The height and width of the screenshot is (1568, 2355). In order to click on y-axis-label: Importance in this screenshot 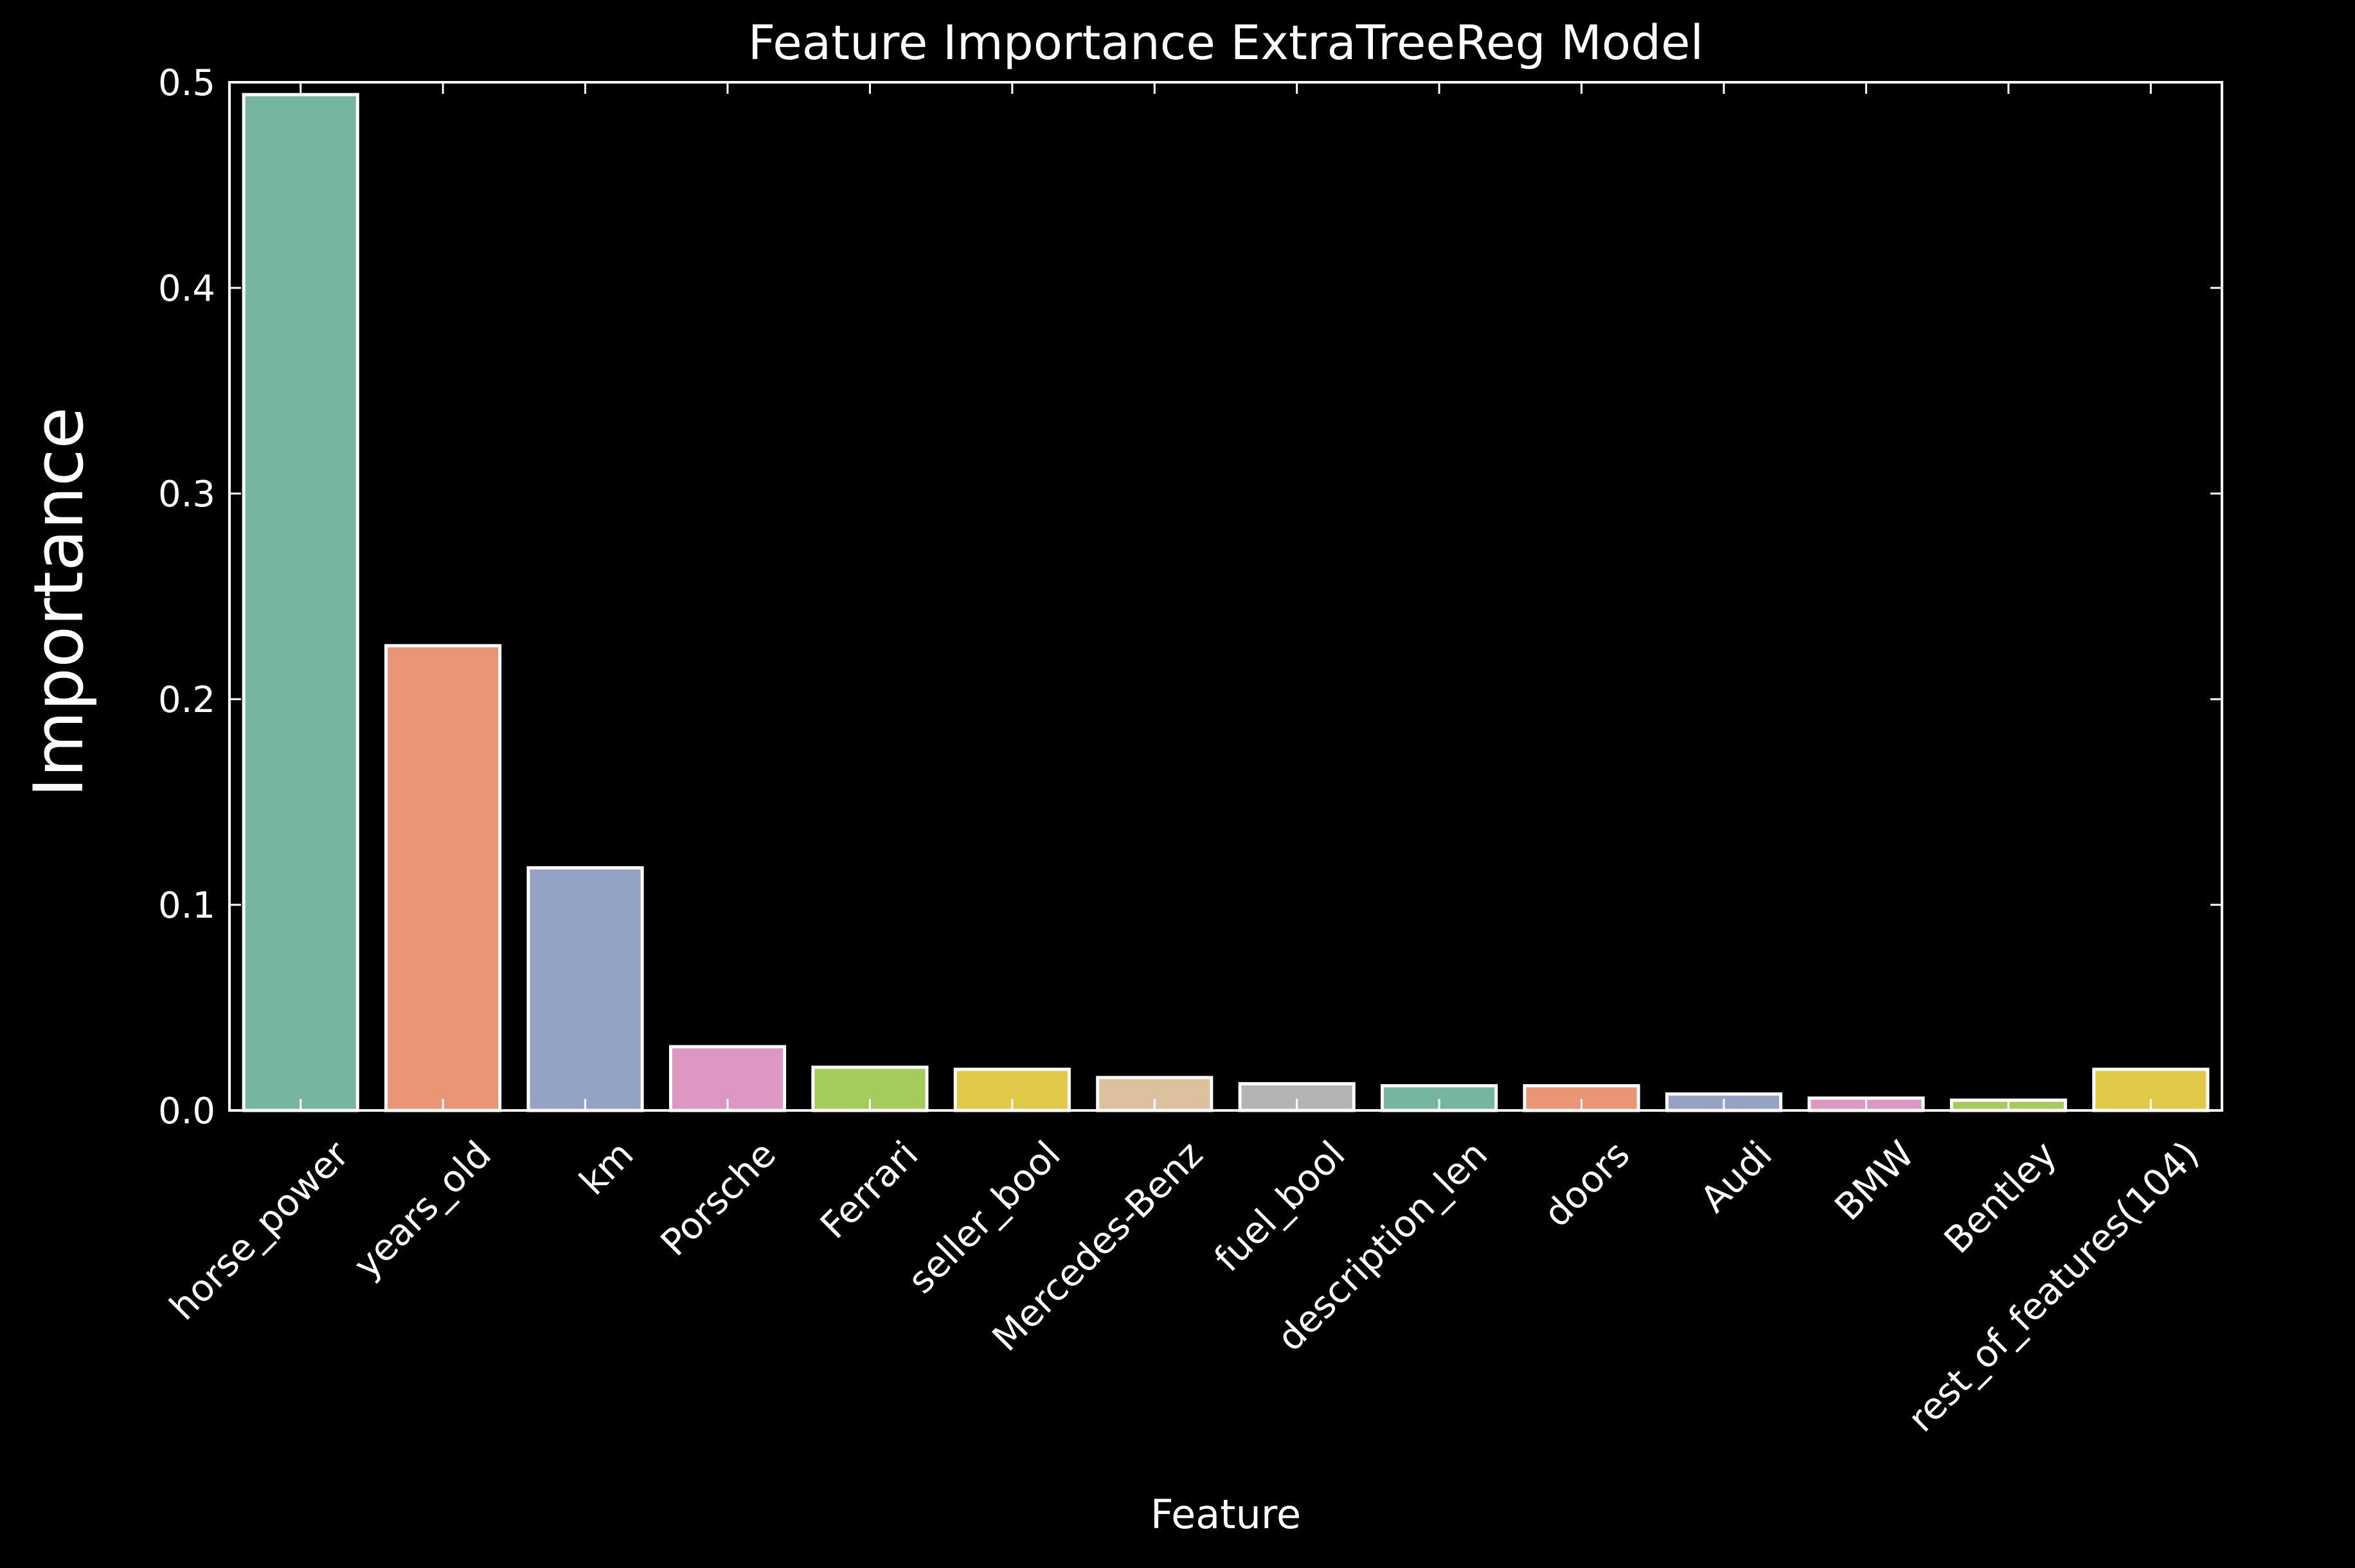, I will do `click(58, 602)`.